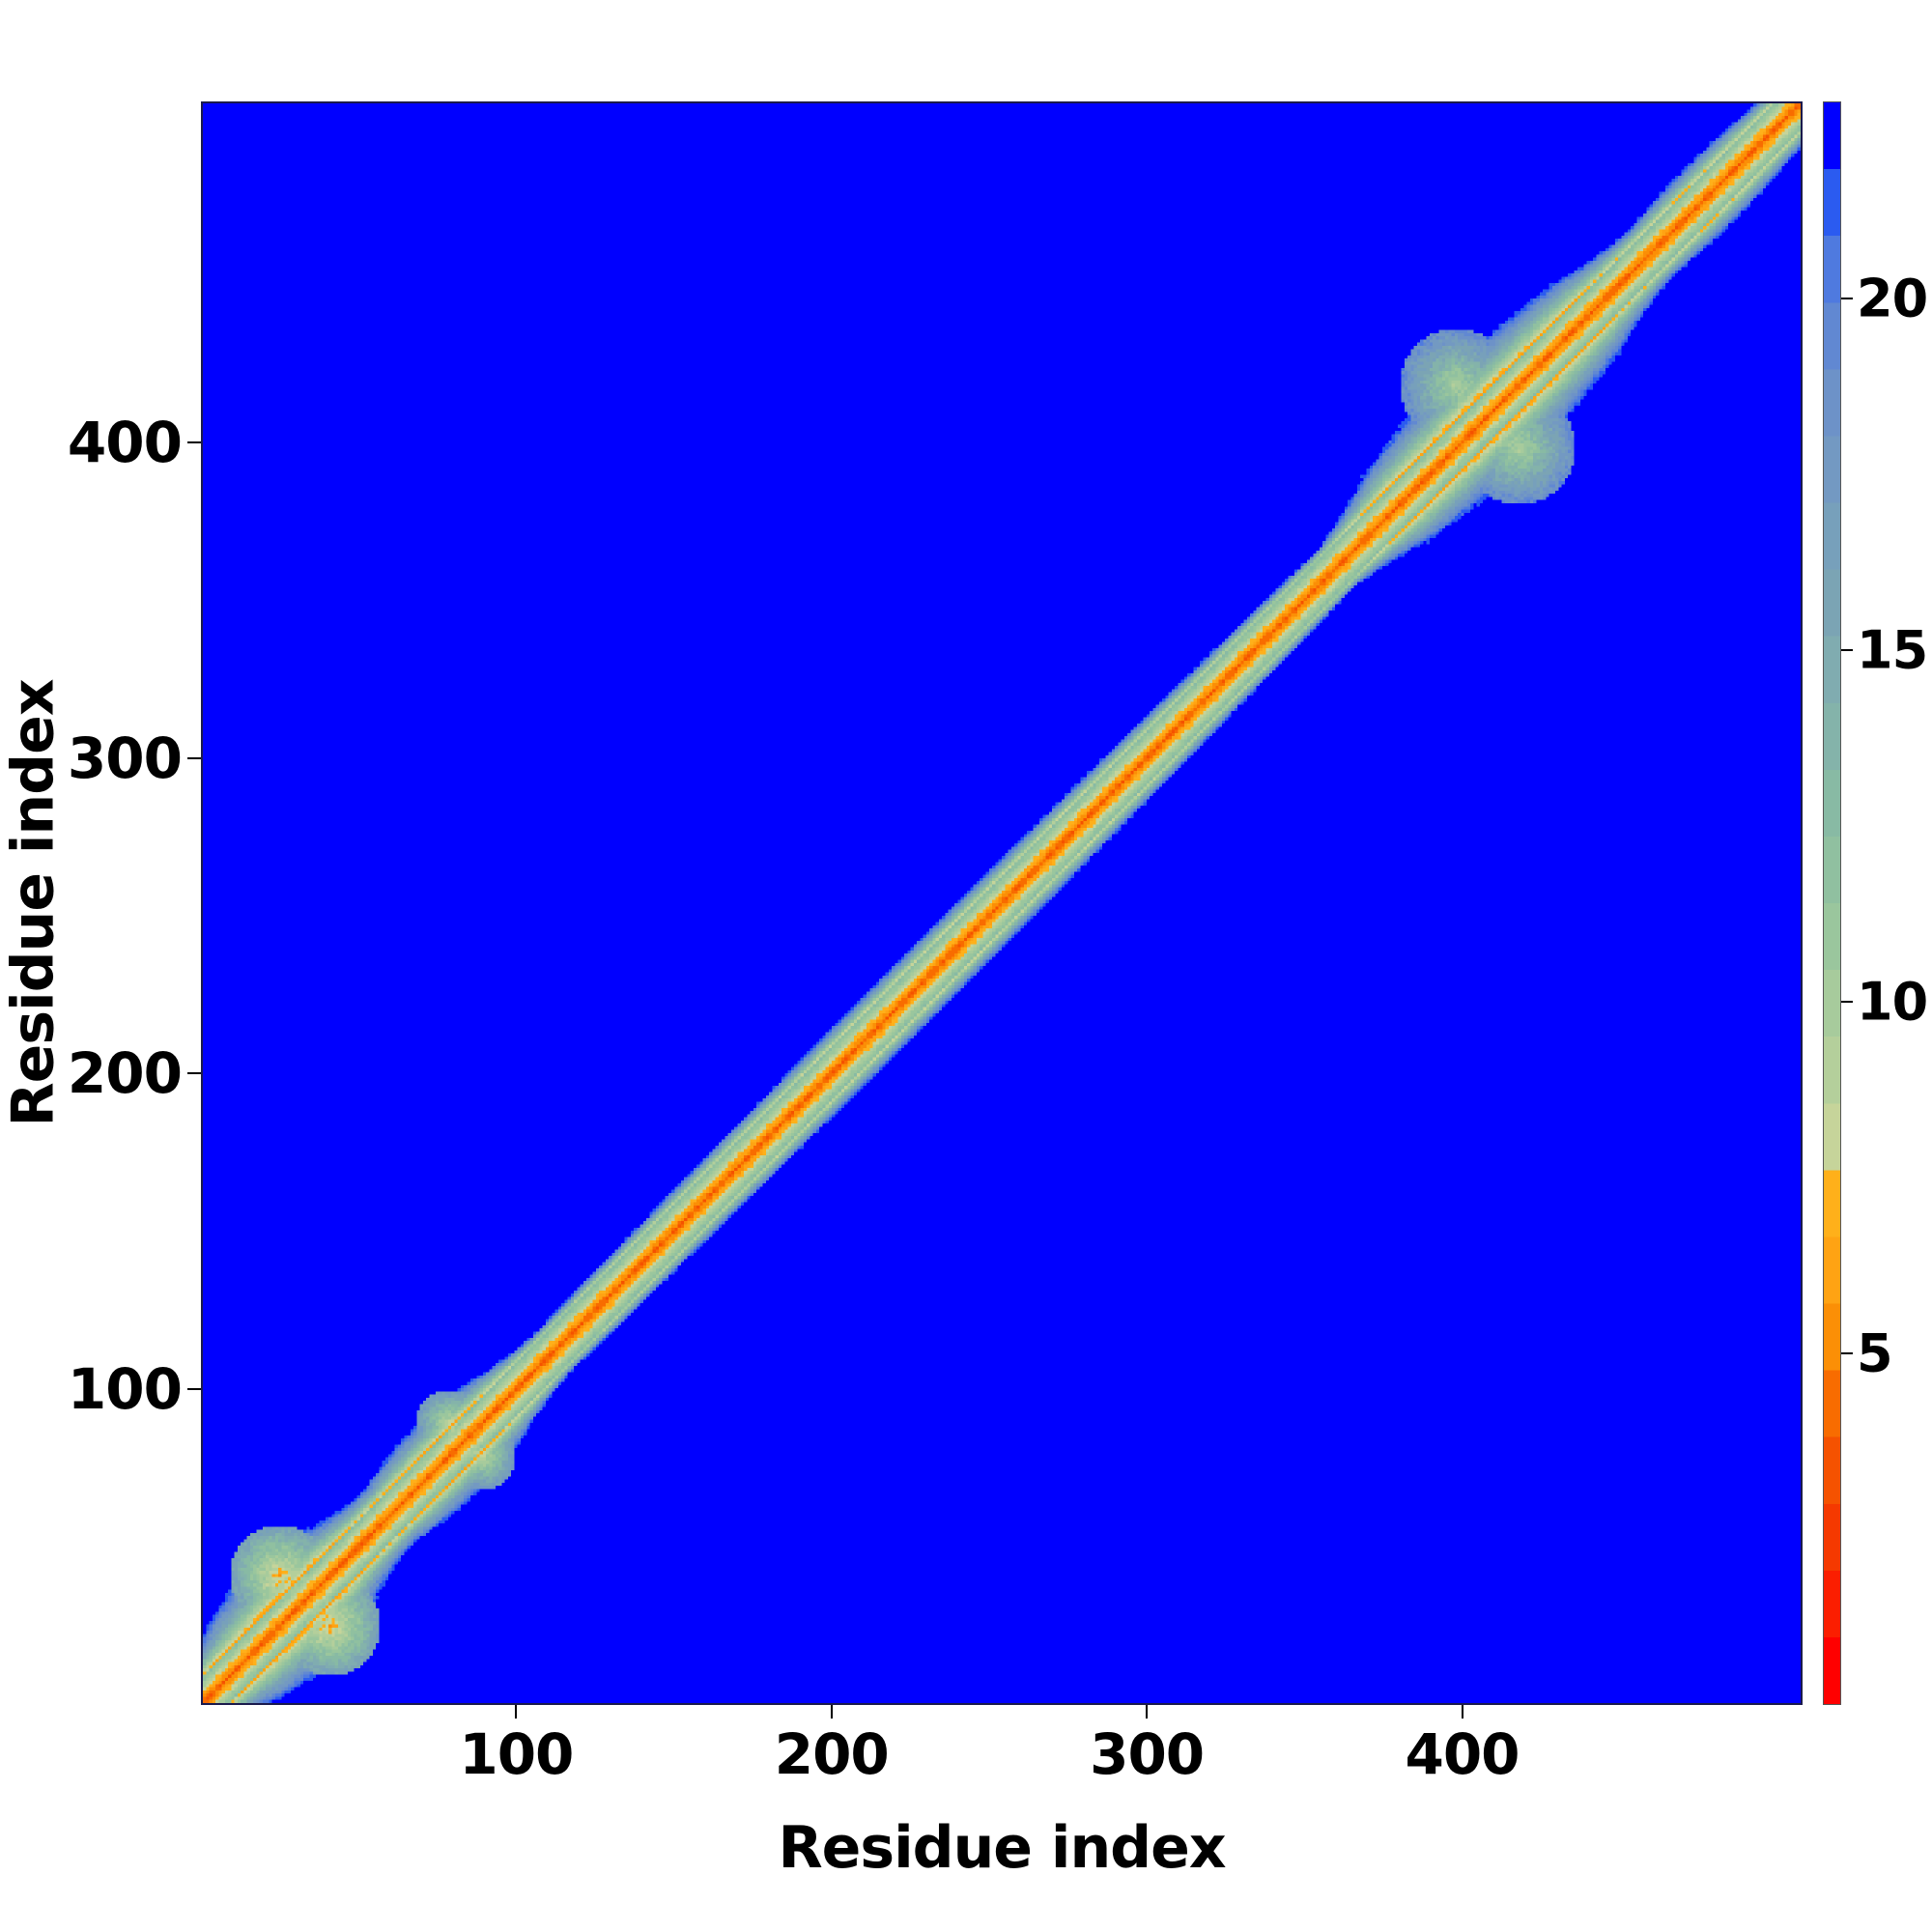 This screenshot has width=1932, height=1932. I want to click on x-tick-label: 200, so click(832, 1754).